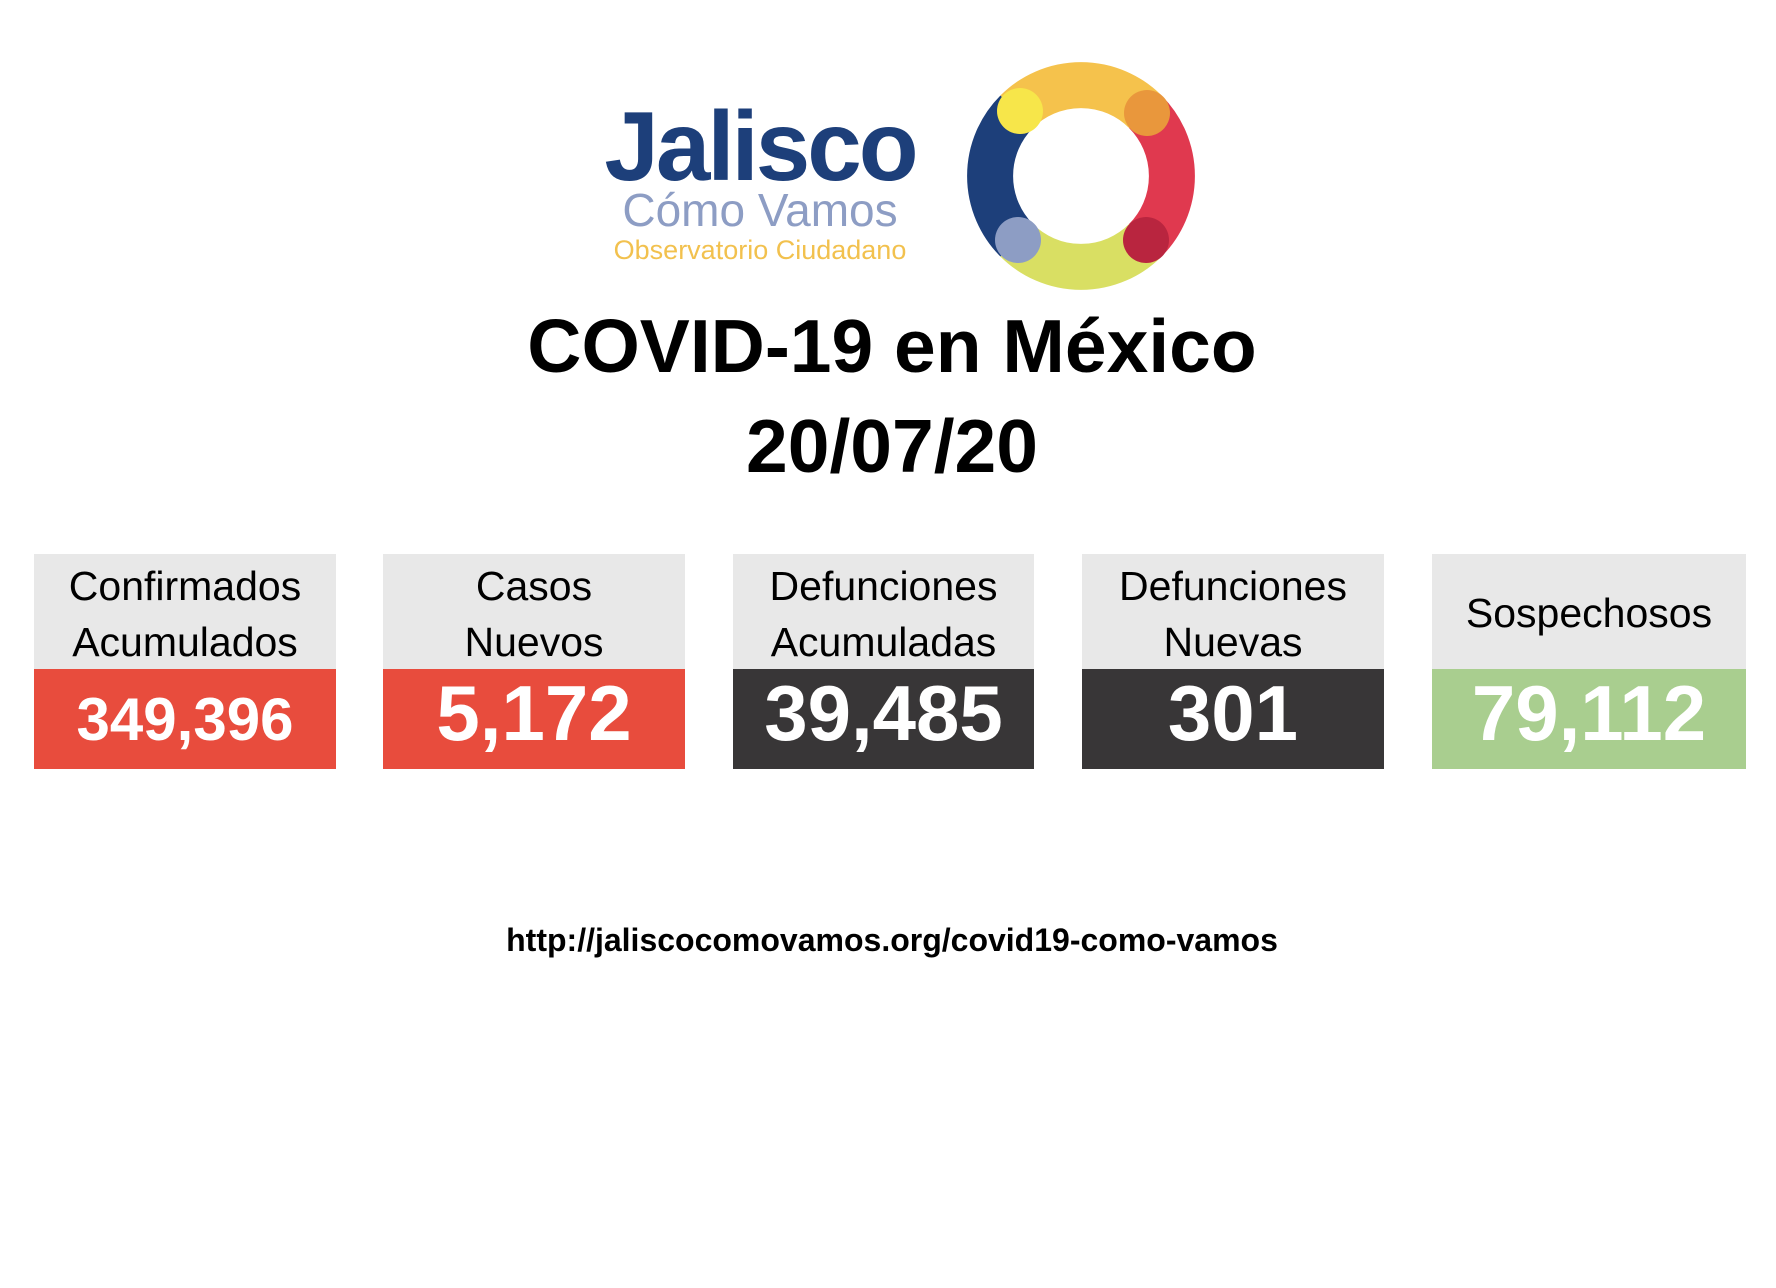 This screenshot has width=1776, height=1288. What do you see at coordinates (892, 446) in the screenshot?
I see `date: 20/07/20` at bounding box center [892, 446].